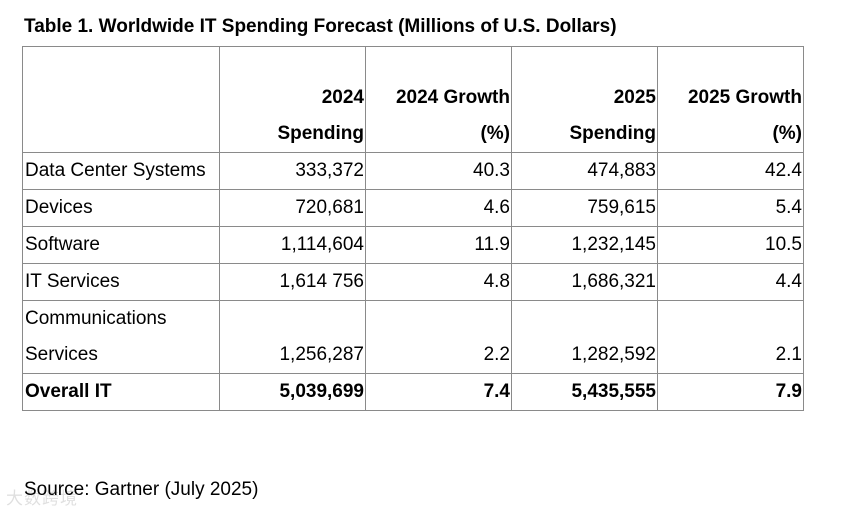 Image resolution: width=864 pixels, height=516 pixels. I want to click on row-label: Software, so click(121, 245).